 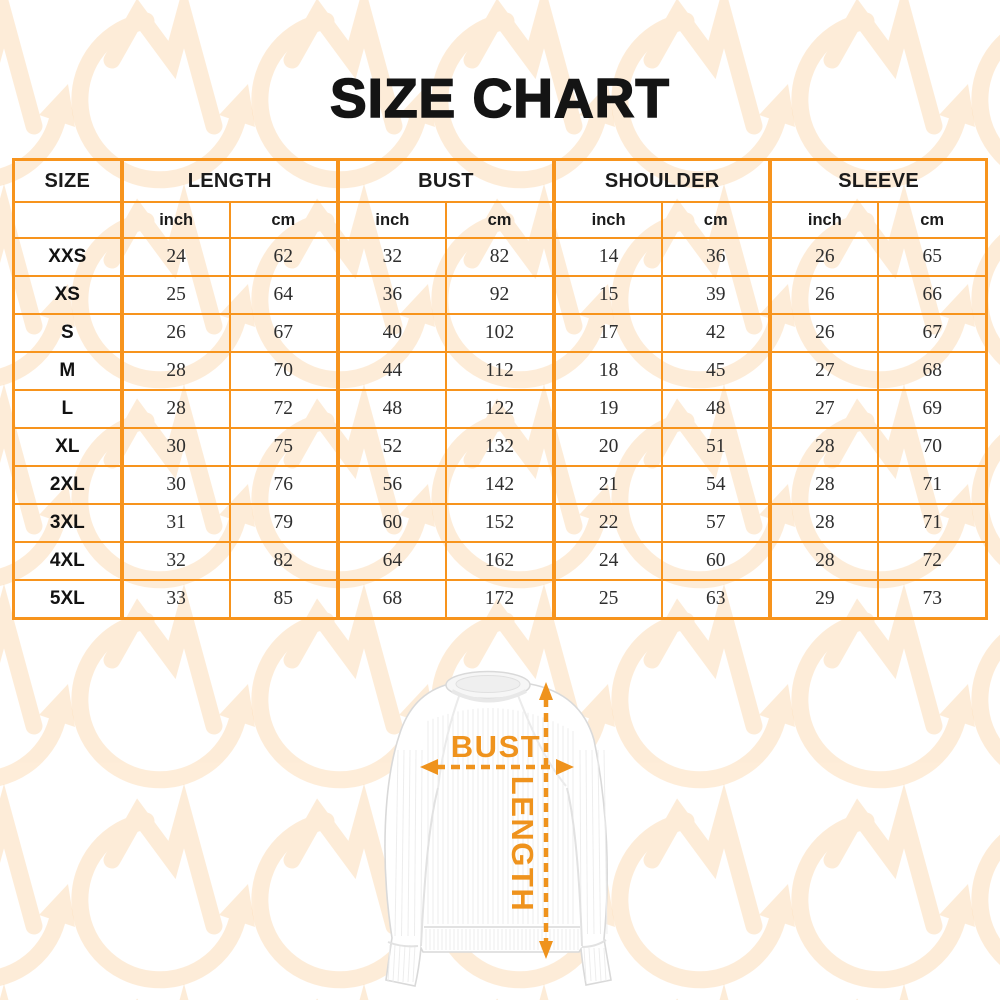 What do you see at coordinates (662, 180) in the screenshot?
I see `column-header-shoulder: SHOULDER` at bounding box center [662, 180].